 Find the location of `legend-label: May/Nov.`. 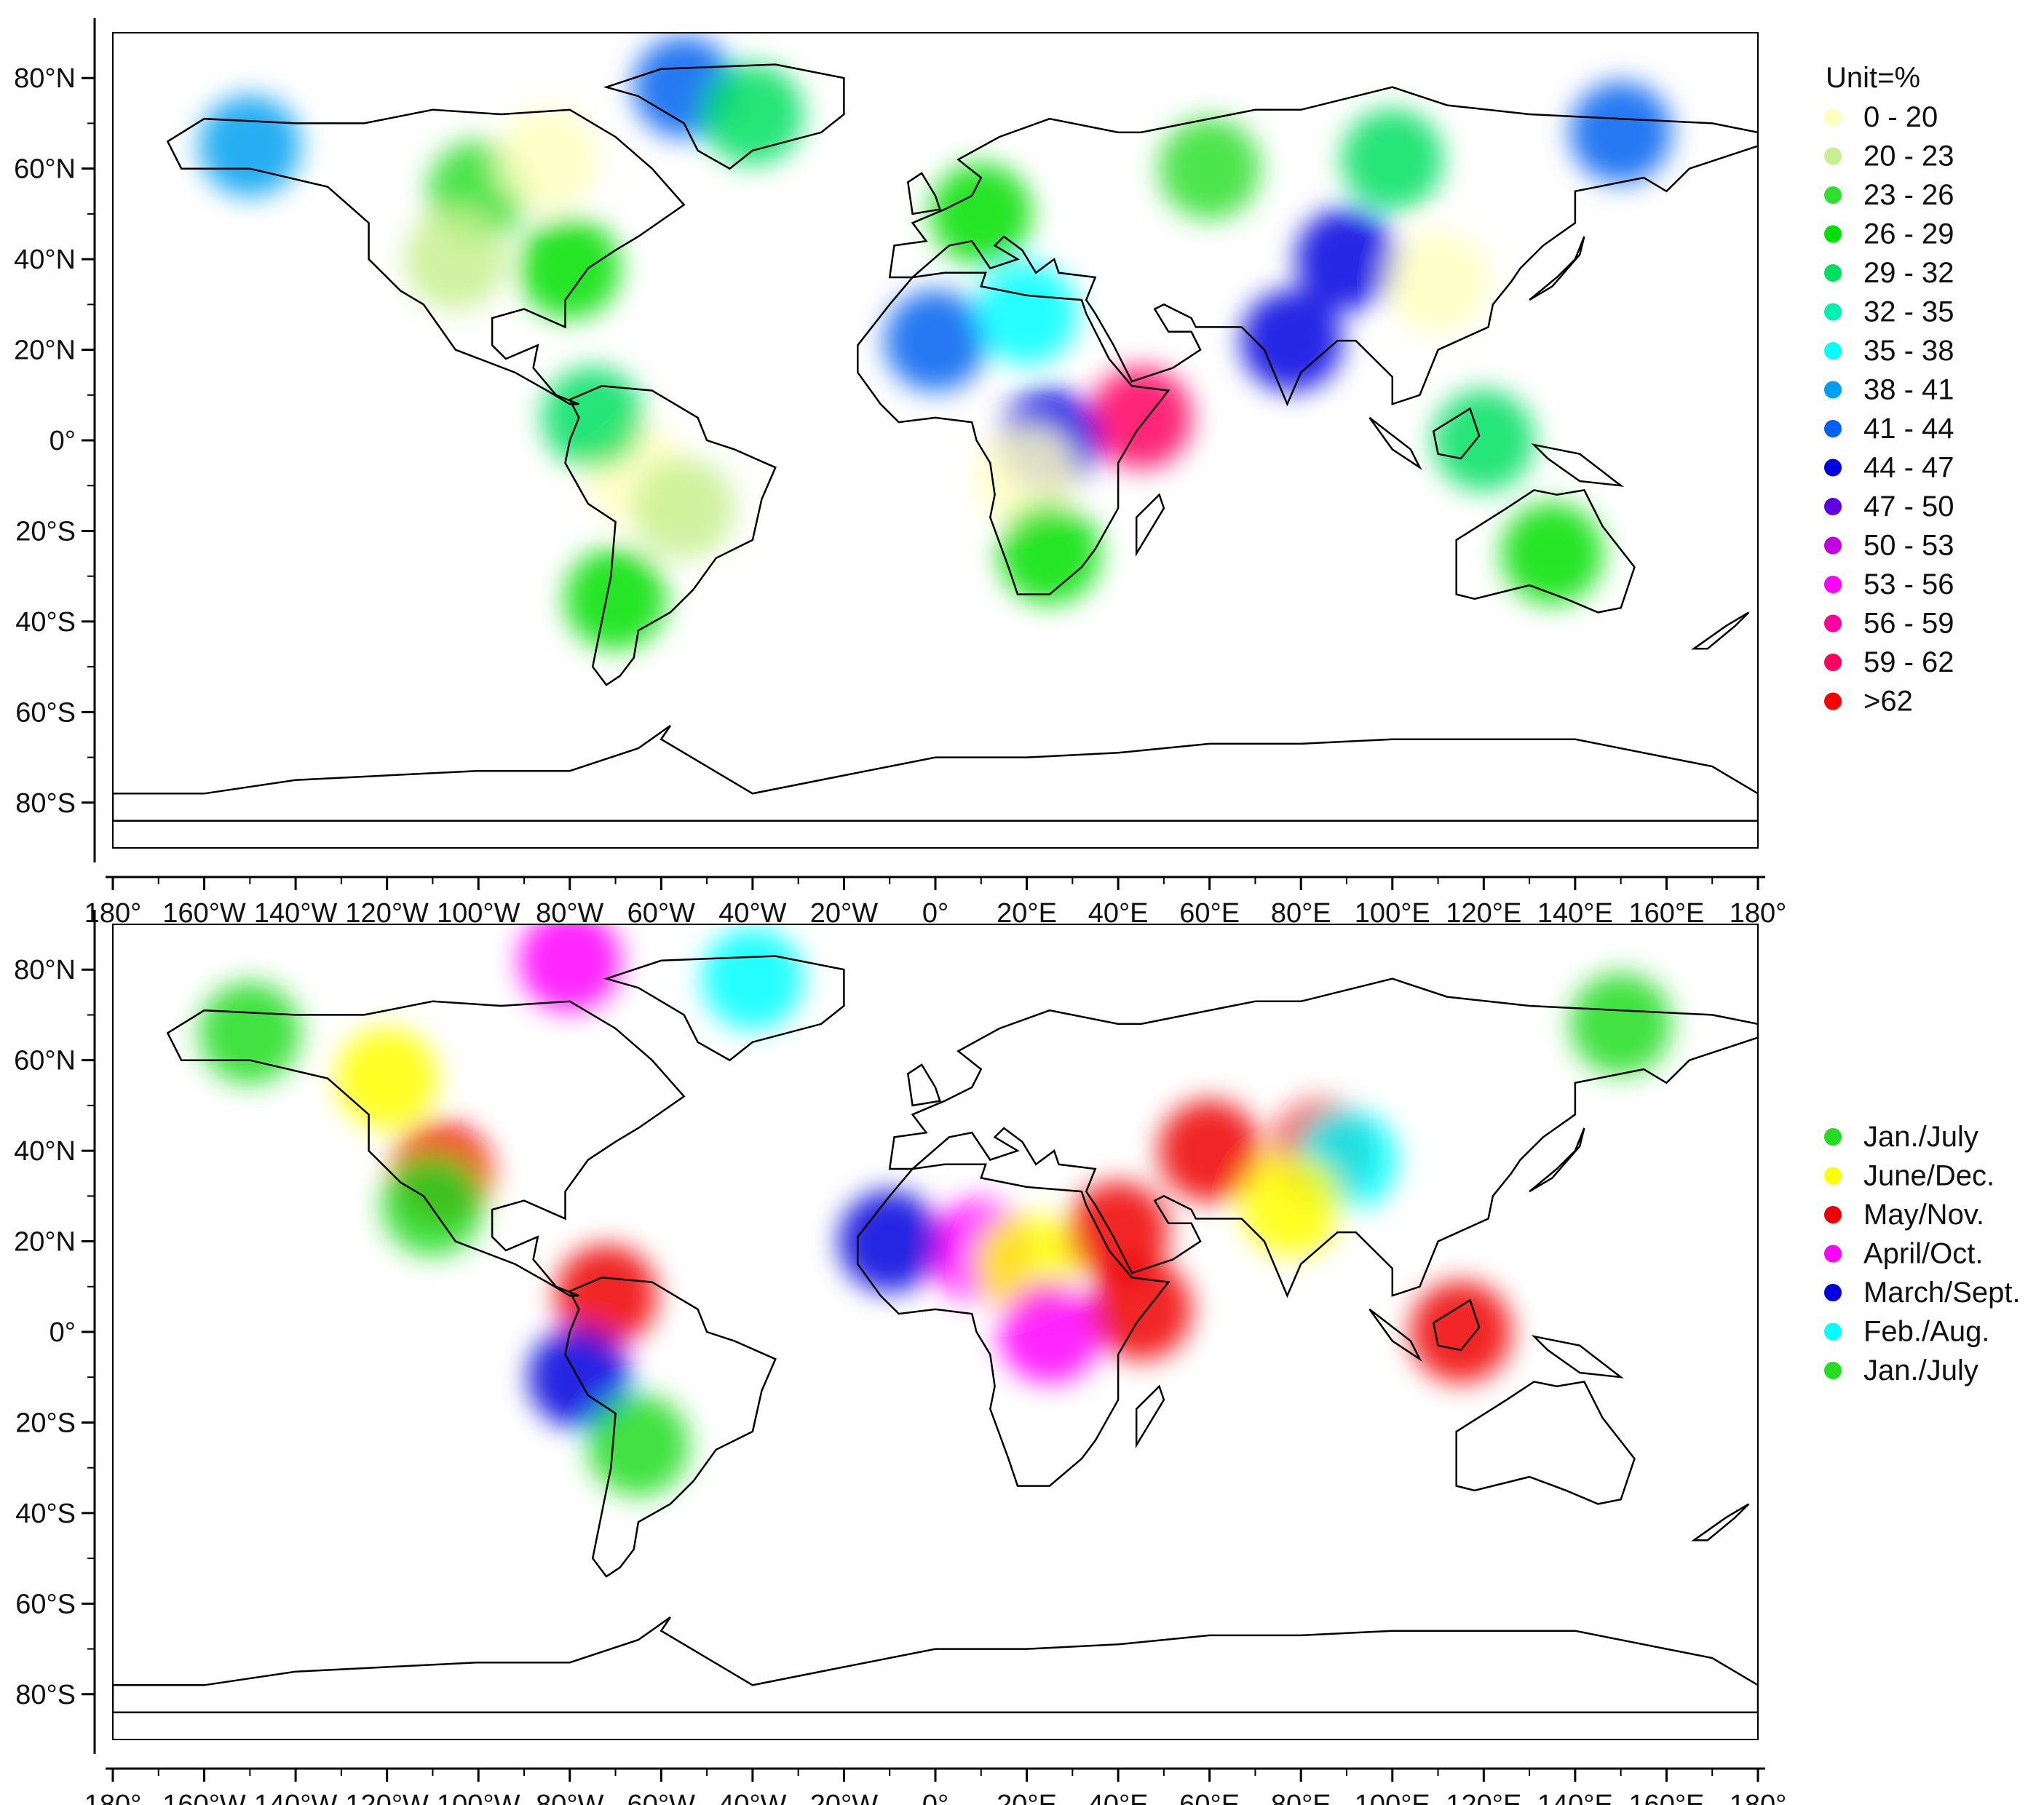

legend-label: May/Nov. is located at coordinates (1923, 1215).